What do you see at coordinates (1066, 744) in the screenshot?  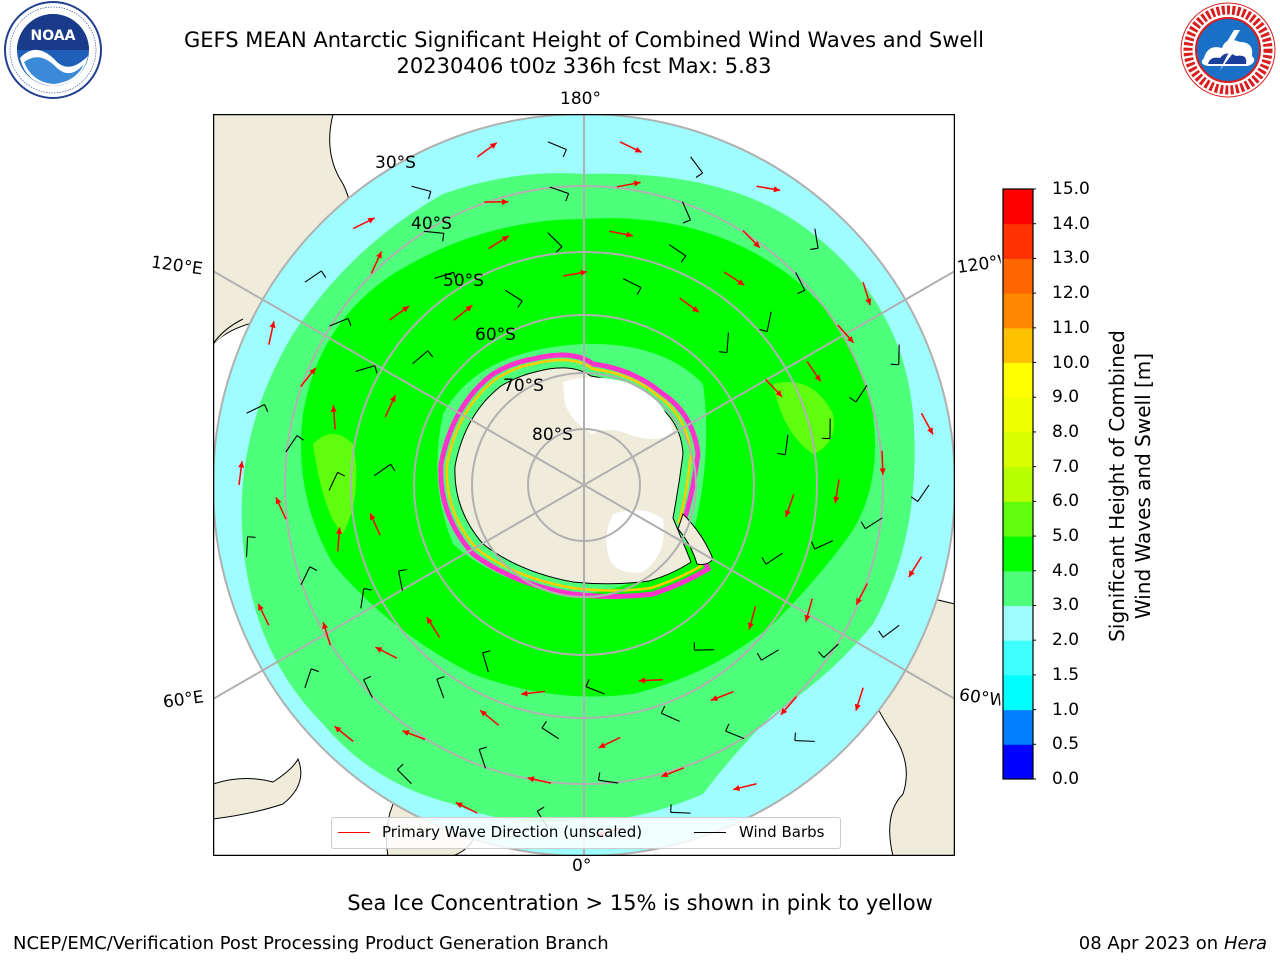 I see `colorbar-tick-label: 0.5` at bounding box center [1066, 744].